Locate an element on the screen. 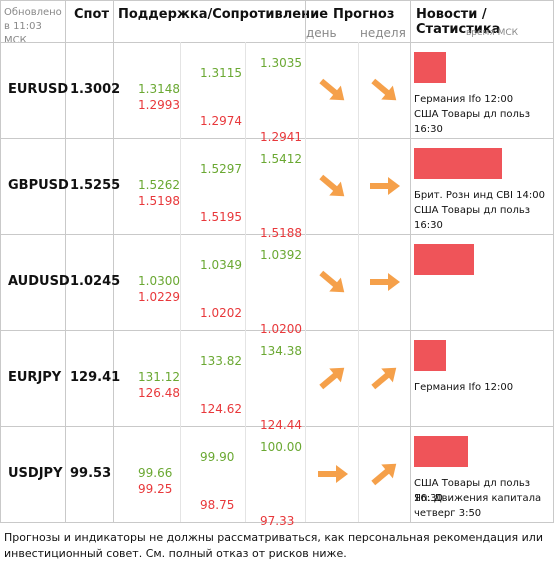 This screenshot has height=567, width=554. support: 1.0229 is located at coordinates (159, 297).